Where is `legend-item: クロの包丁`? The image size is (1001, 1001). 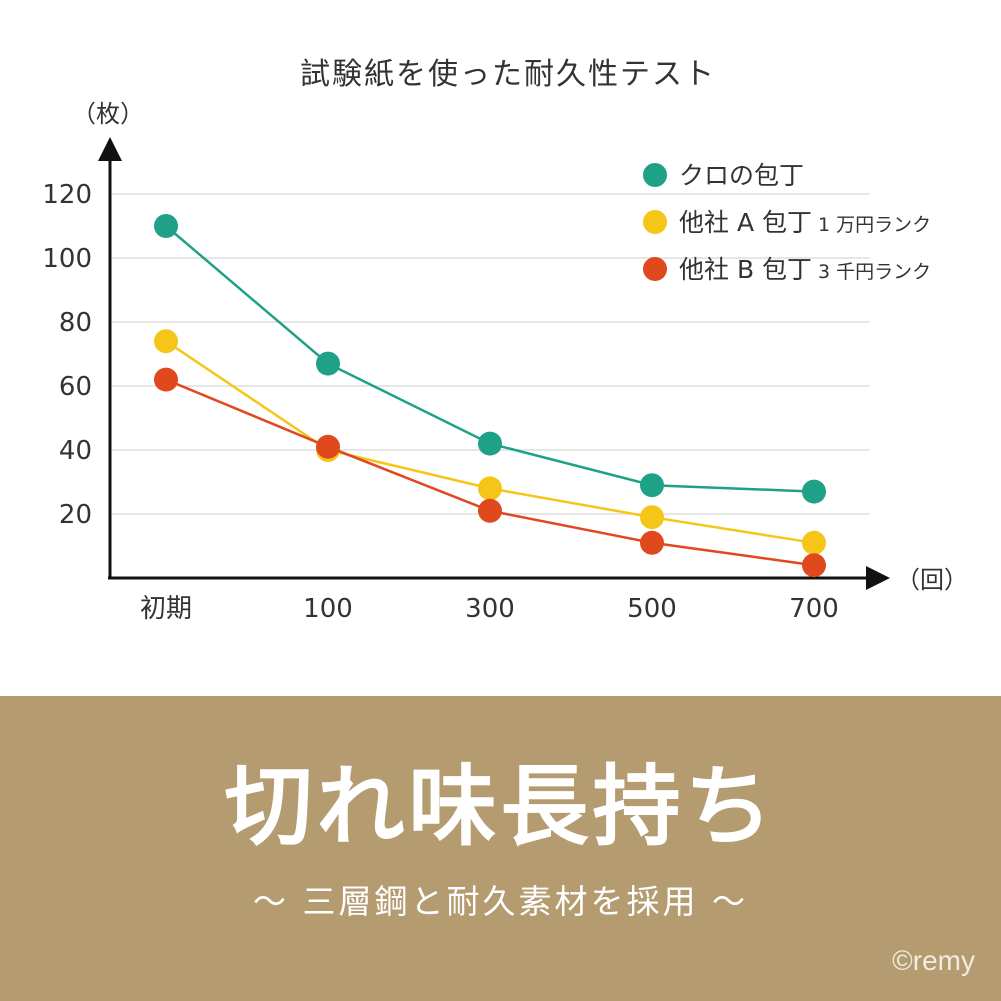 legend-item: クロの包丁 is located at coordinates (723, 175).